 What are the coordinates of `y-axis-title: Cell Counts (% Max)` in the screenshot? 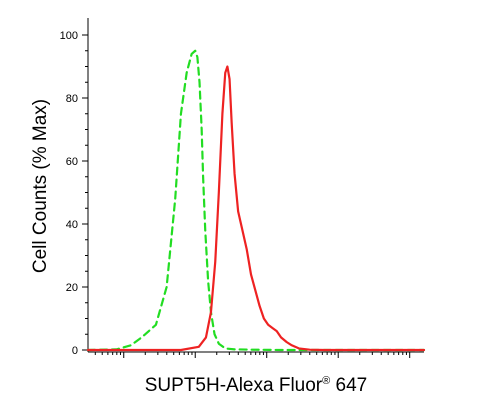 It's located at (40, 186).